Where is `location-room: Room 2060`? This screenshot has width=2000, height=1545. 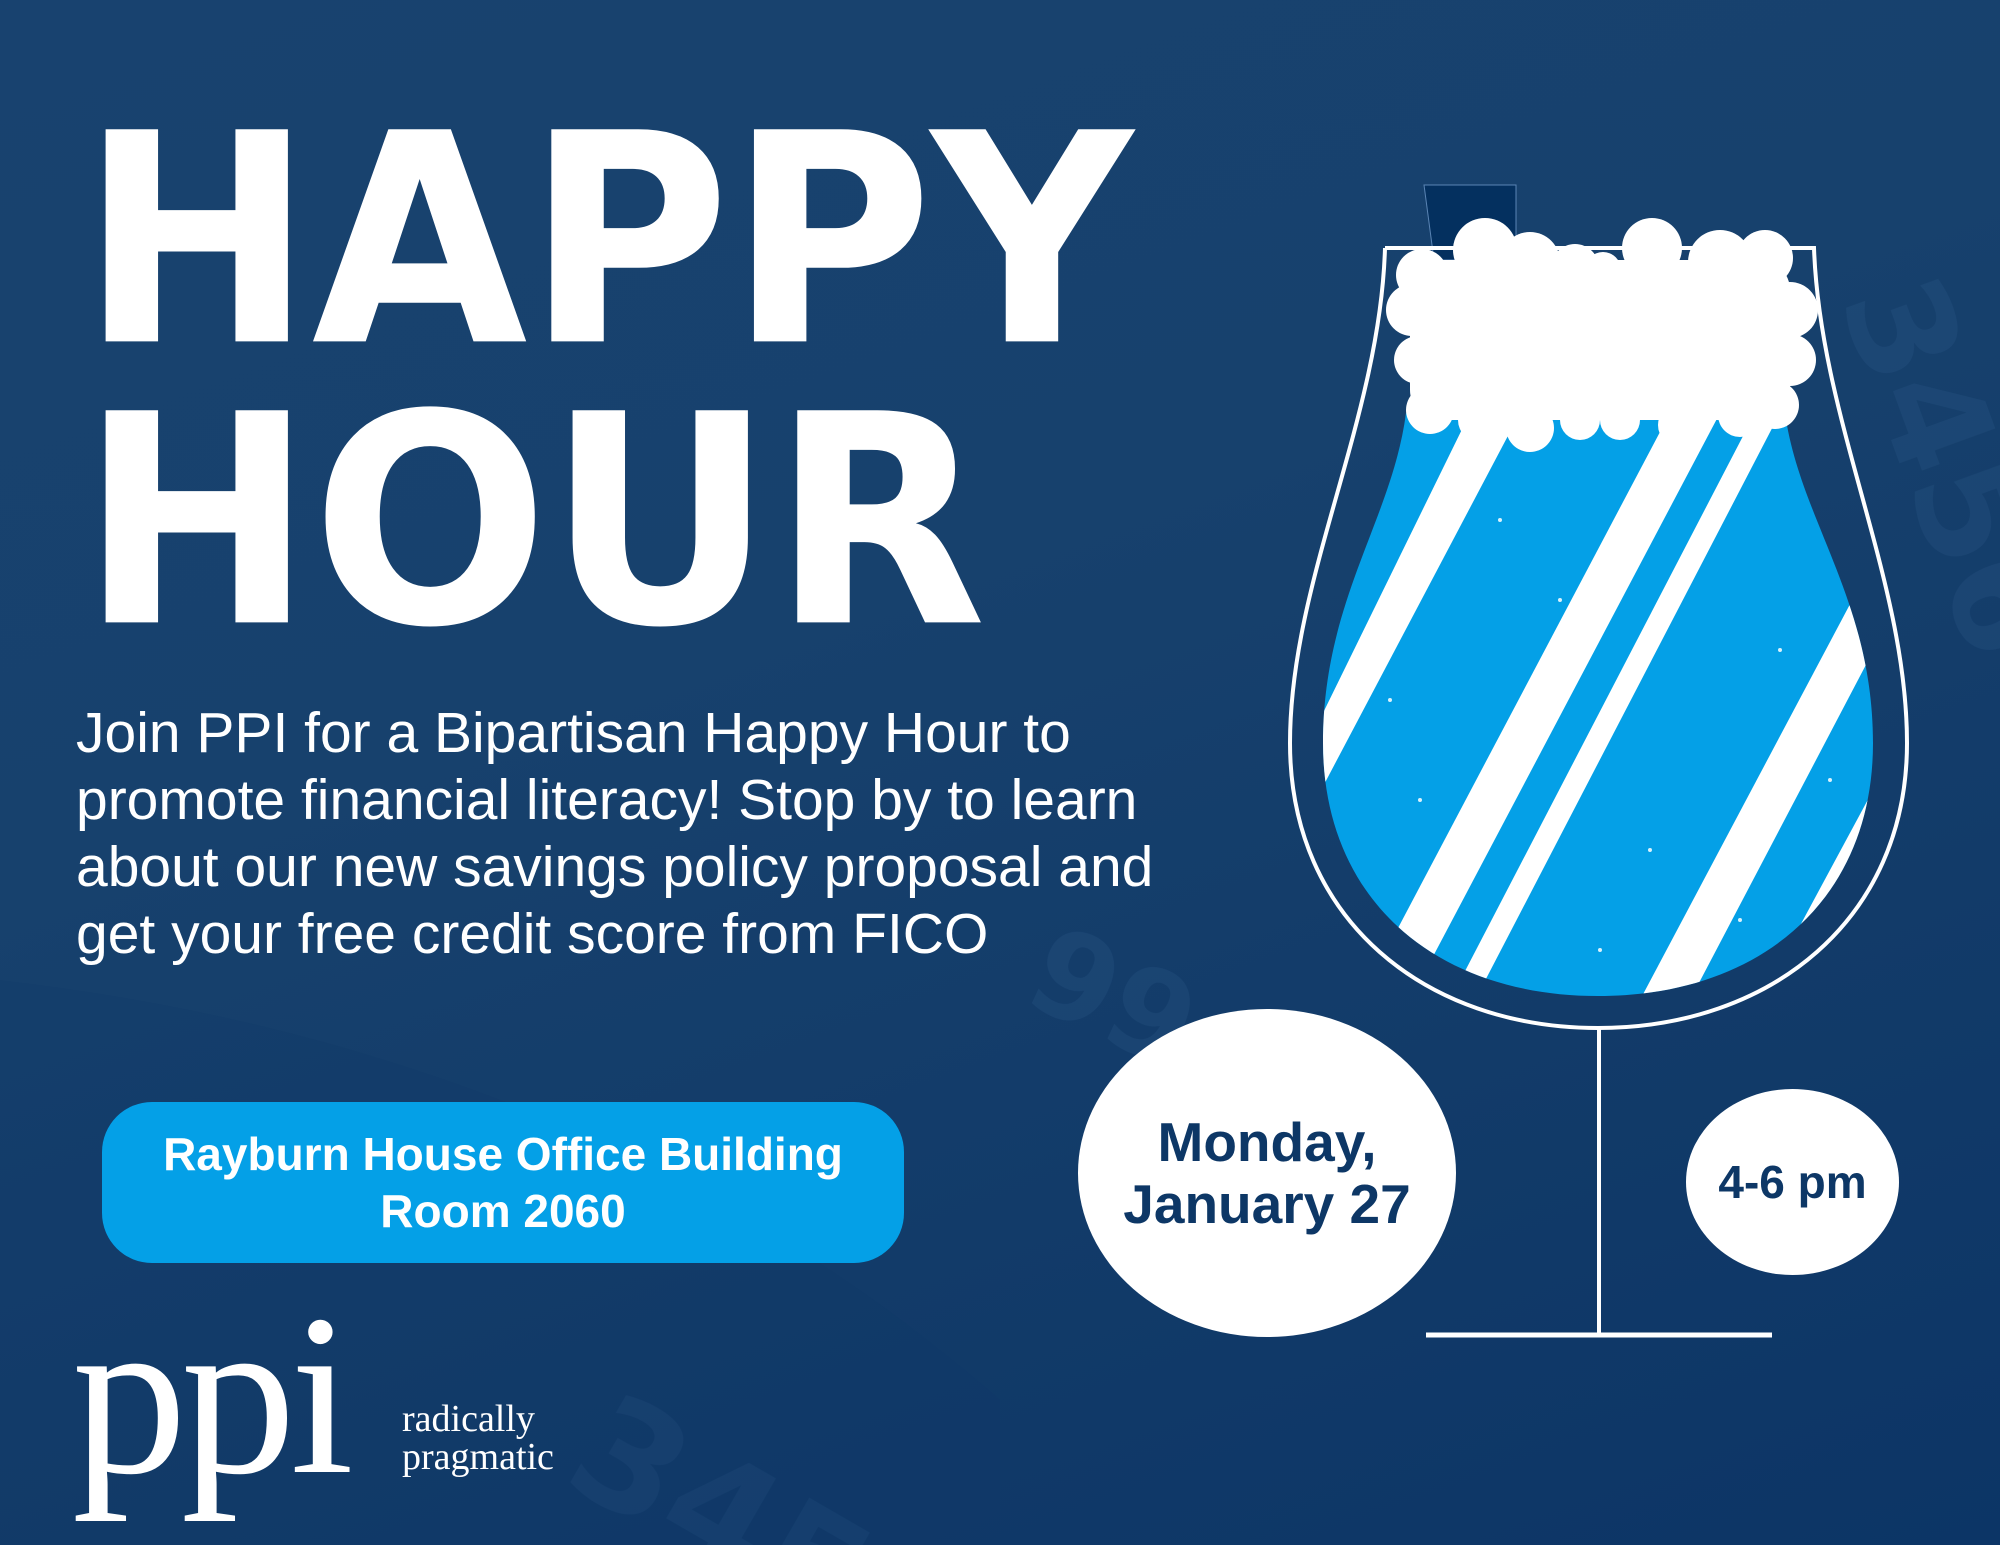 location-room: Room 2060 is located at coordinates (503, 1210).